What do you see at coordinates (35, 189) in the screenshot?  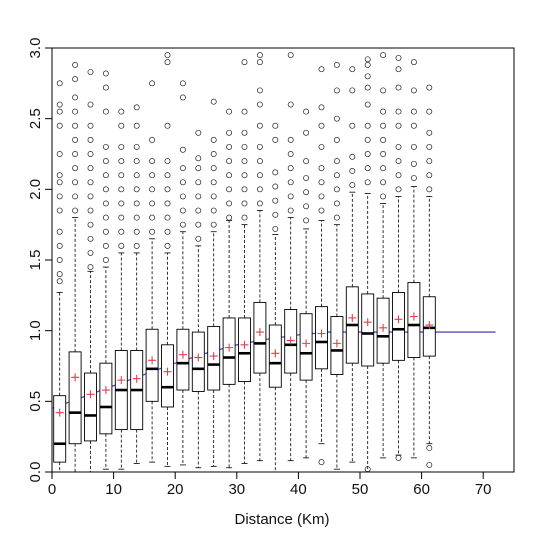 I see `y-tick-label: 2.0` at bounding box center [35, 189].